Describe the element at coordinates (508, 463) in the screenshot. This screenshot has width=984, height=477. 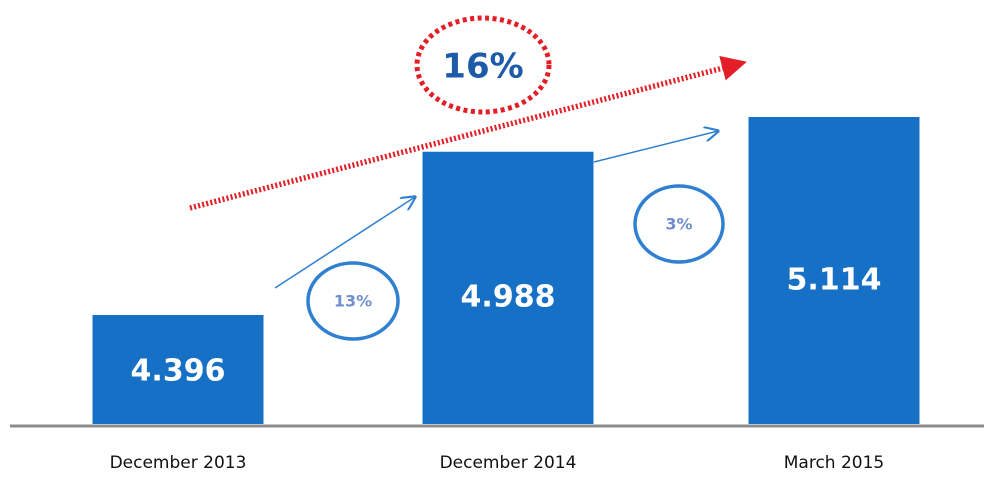
I see `category-label: December 2014` at that location.